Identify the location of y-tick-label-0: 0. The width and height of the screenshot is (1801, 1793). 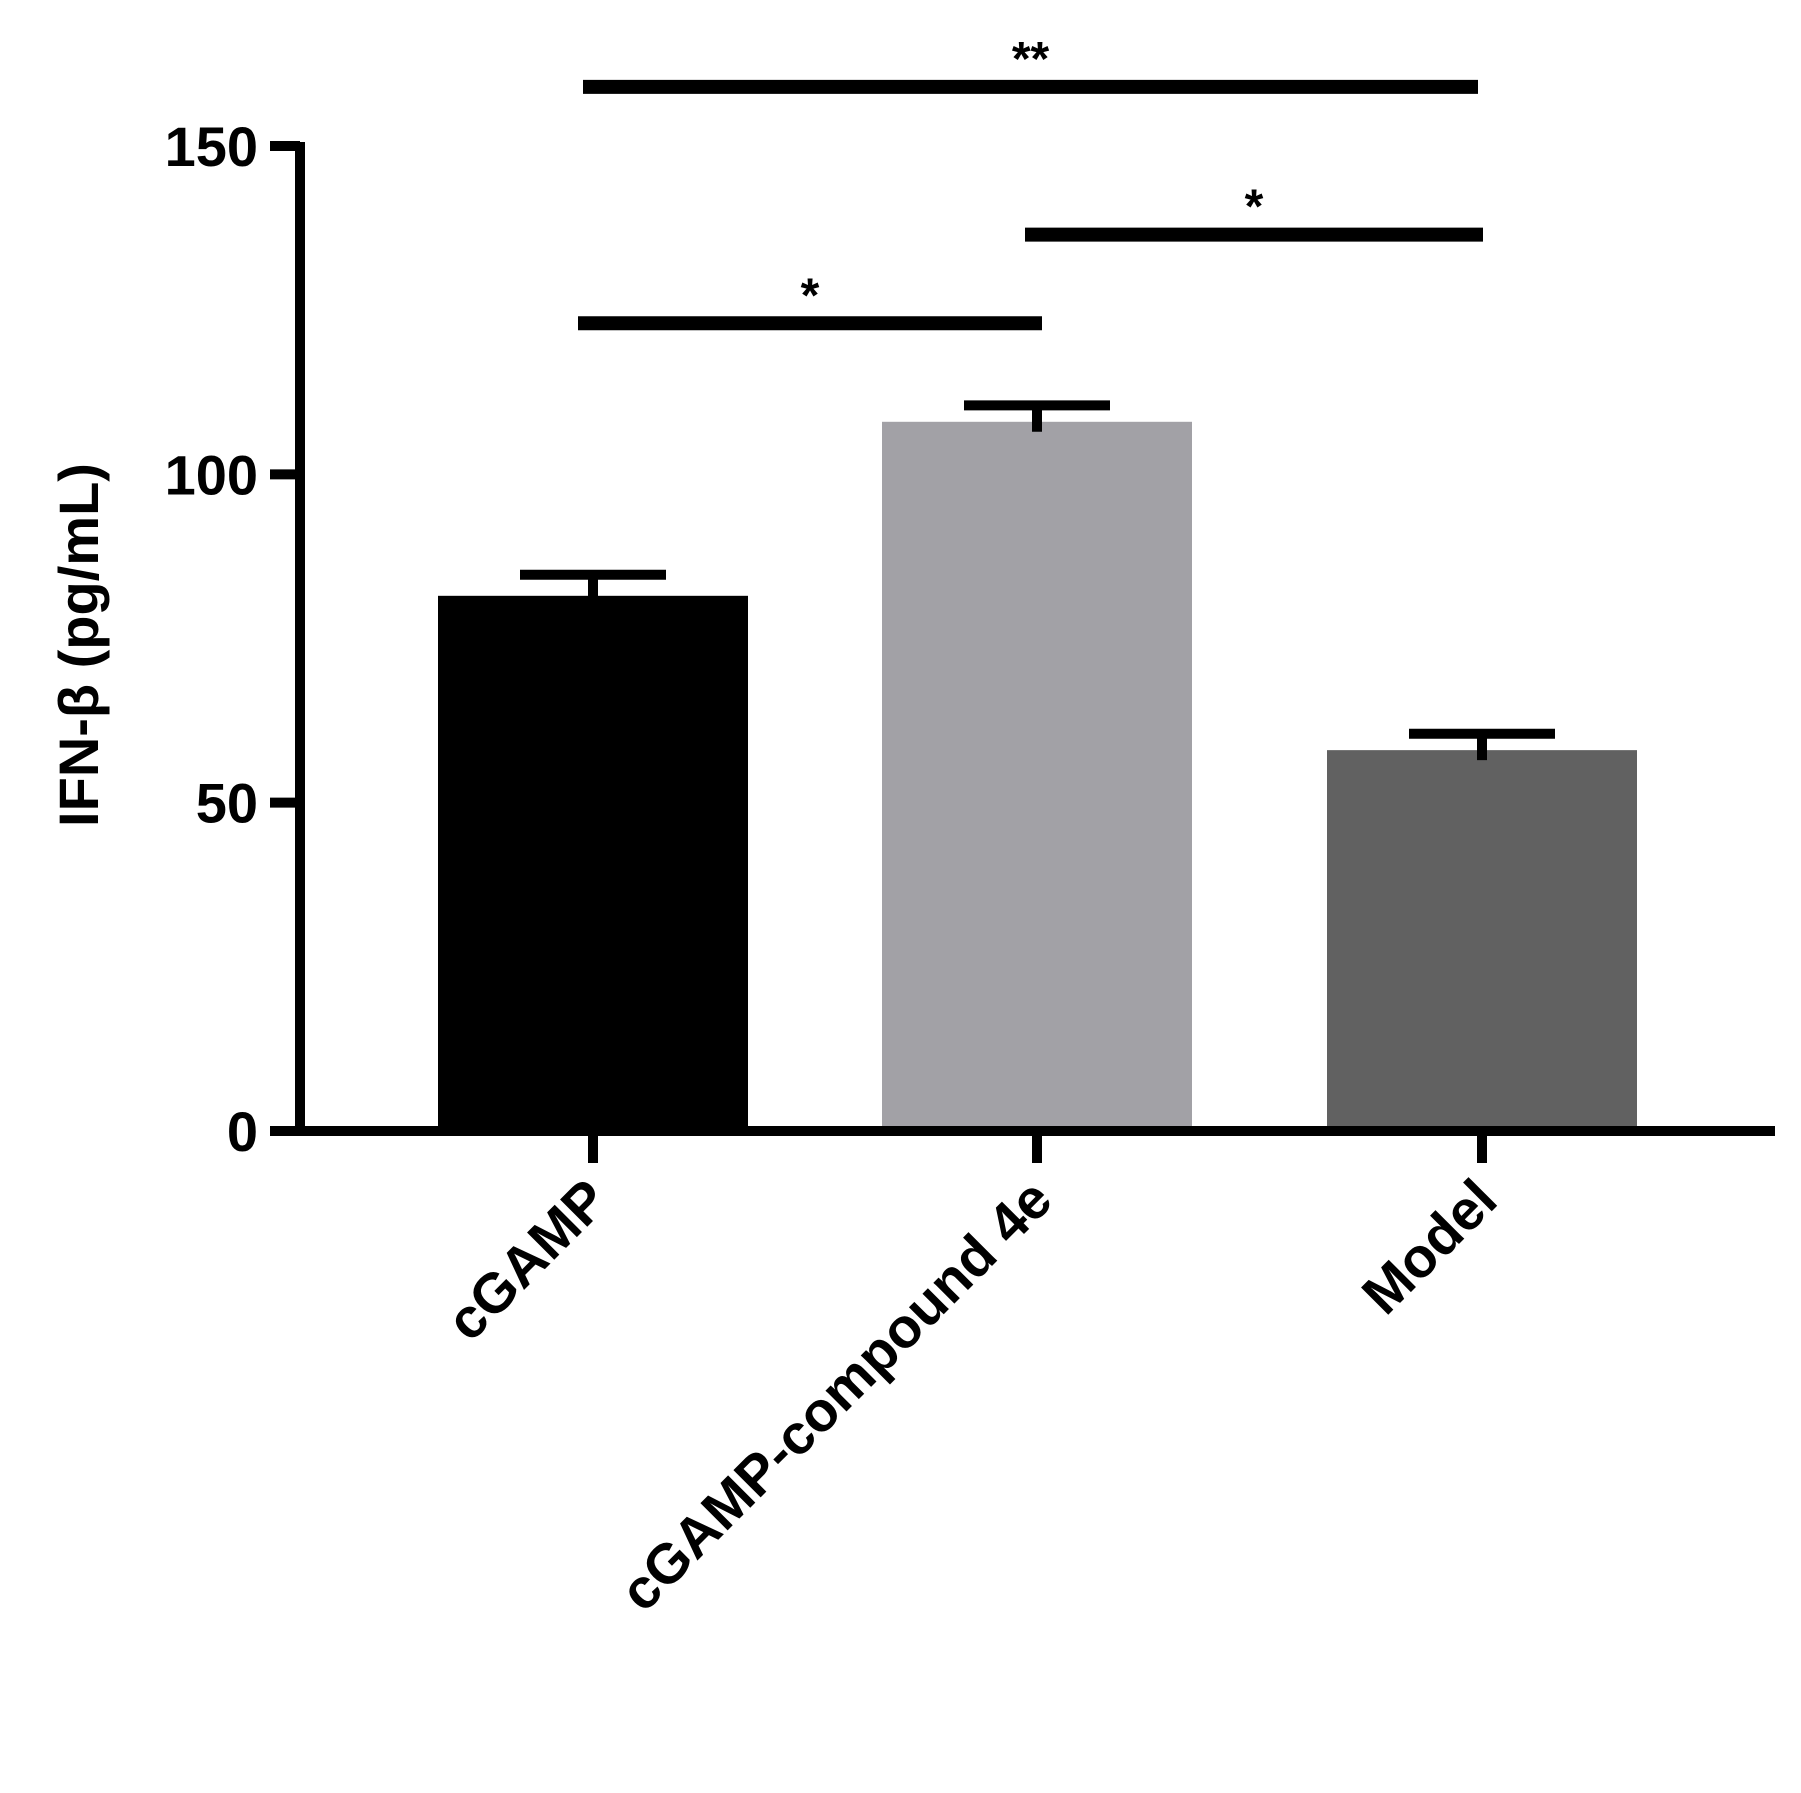
(242, 1131).